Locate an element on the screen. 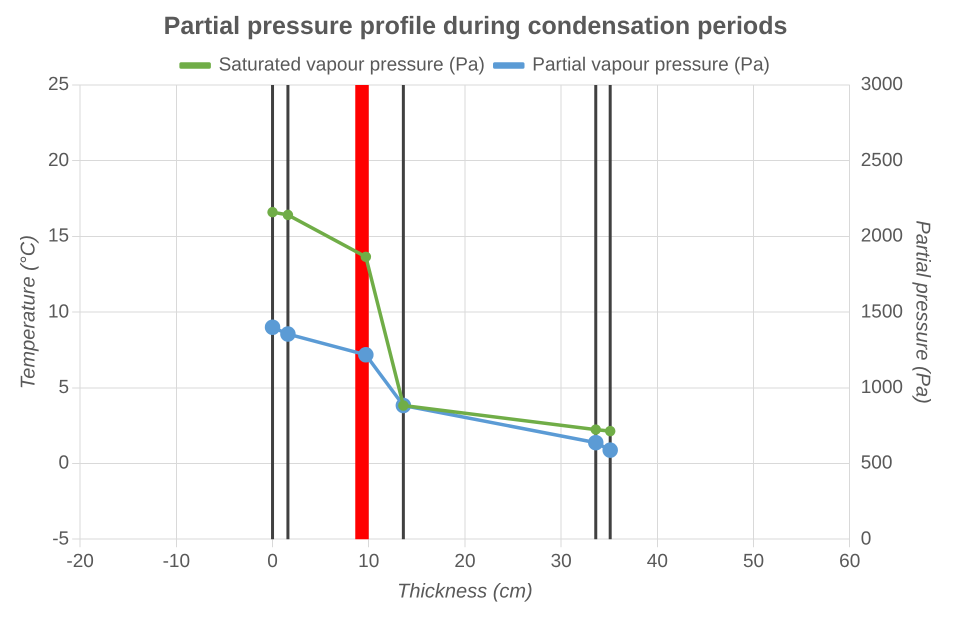  x-tick-label: 40 is located at coordinates (657, 561).